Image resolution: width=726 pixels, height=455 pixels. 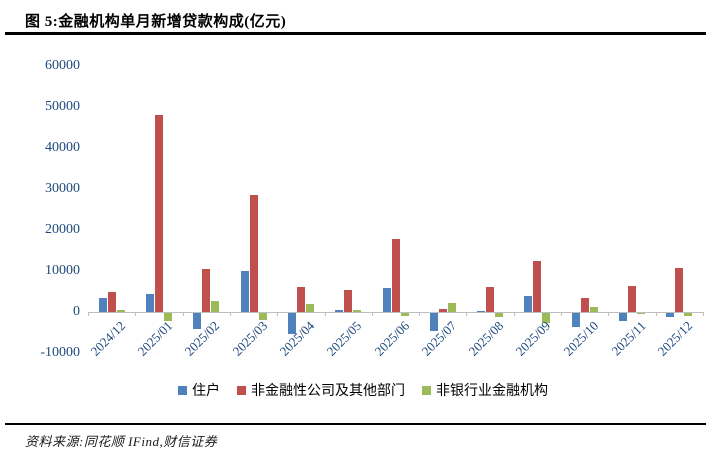 What do you see at coordinates (486, 338) in the screenshot?
I see `x-axis-category-text: 2025/08` at bounding box center [486, 338].